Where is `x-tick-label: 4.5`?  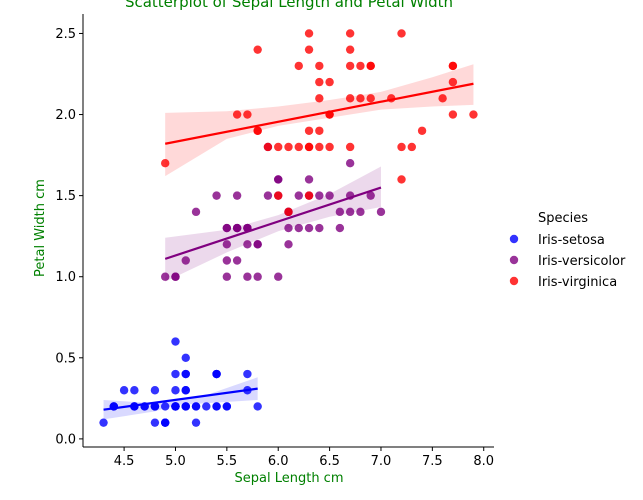 x-tick-label: 4.5 is located at coordinates (124, 461).